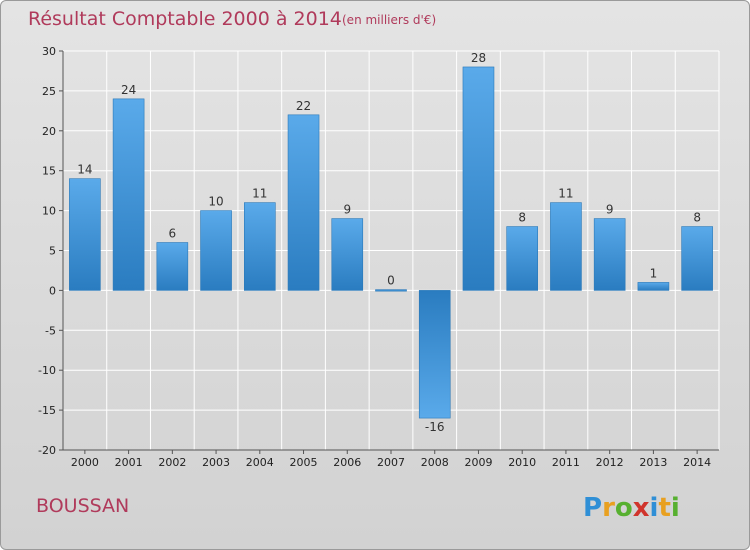  What do you see at coordinates (84, 170) in the screenshot?
I see `value-label-2000: 14` at bounding box center [84, 170].